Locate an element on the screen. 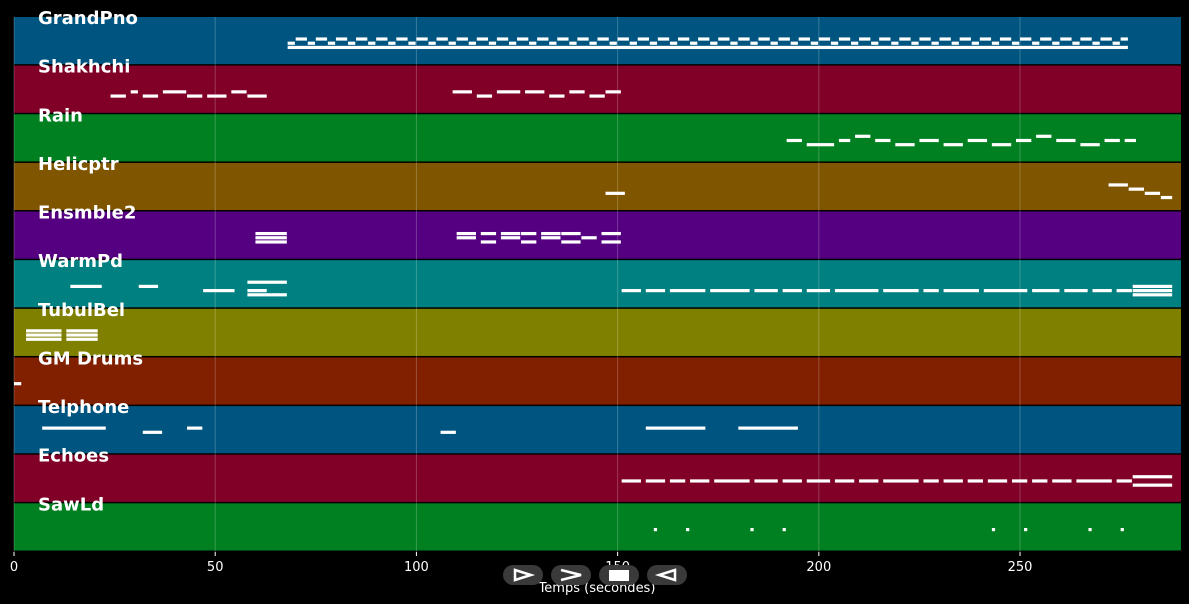 The image size is (1189, 604). stop-button is located at coordinates (619, 575).